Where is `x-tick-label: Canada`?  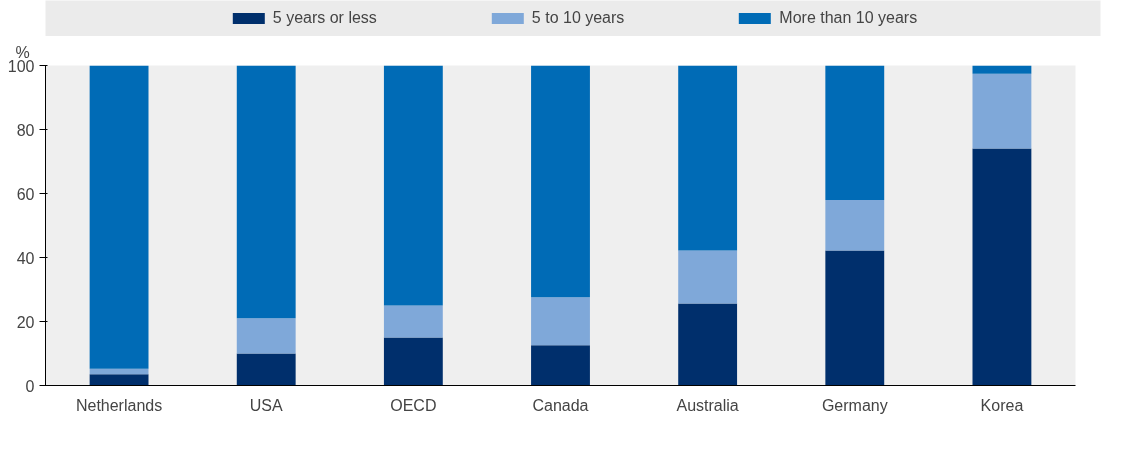 x-tick-label: Canada is located at coordinates (560, 405).